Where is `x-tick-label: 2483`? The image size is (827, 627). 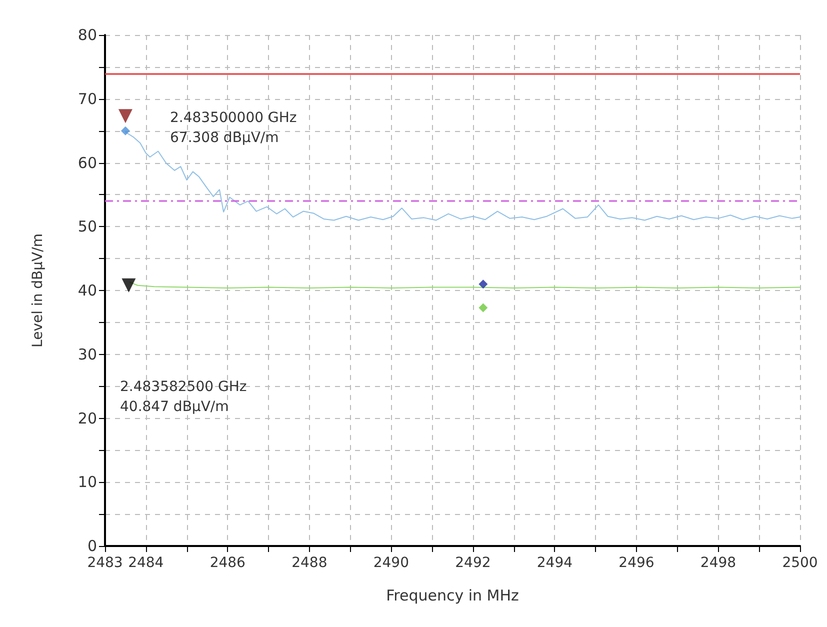
x-tick-label: 2483 is located at coordinates (105, 563).